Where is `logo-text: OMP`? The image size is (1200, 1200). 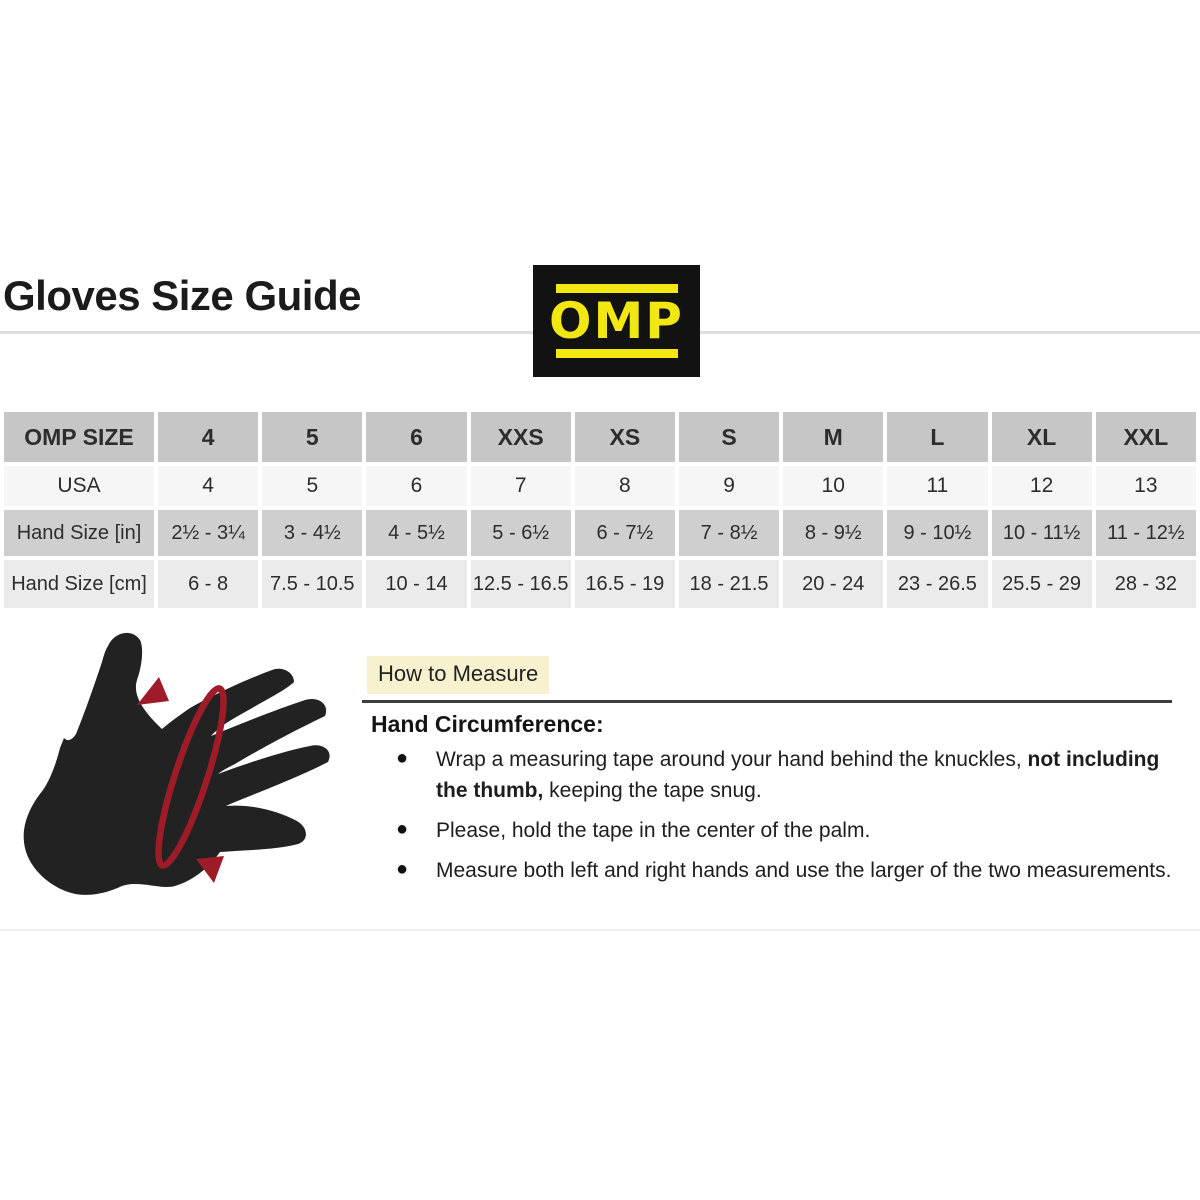 logo-text: OMP is located at coordinates (616, 321).